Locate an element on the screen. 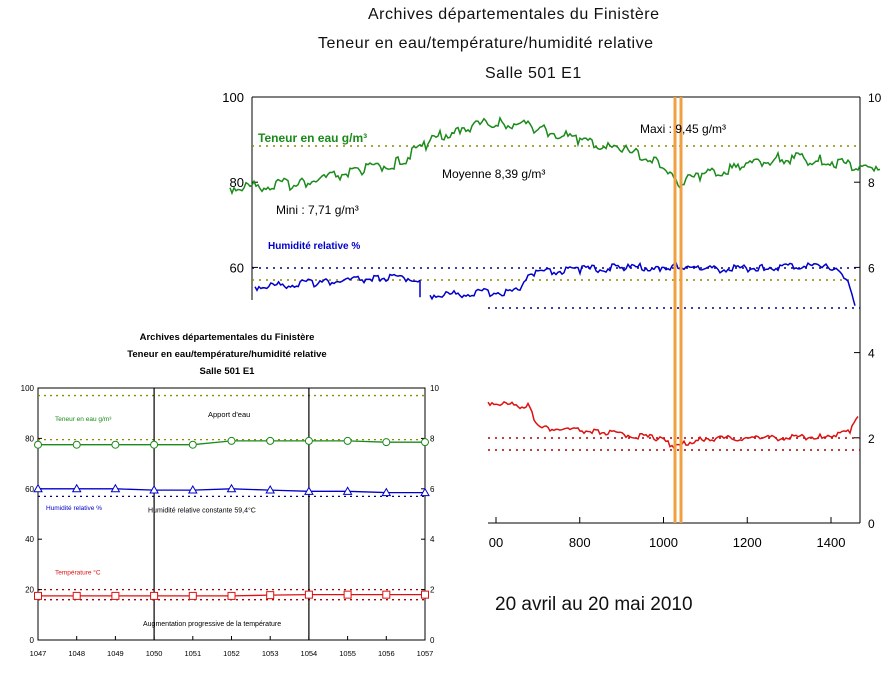 The width and height of the screenshot is (884, 677). inset-x-tick-label: 1048 is located at coordinates (76, 653).